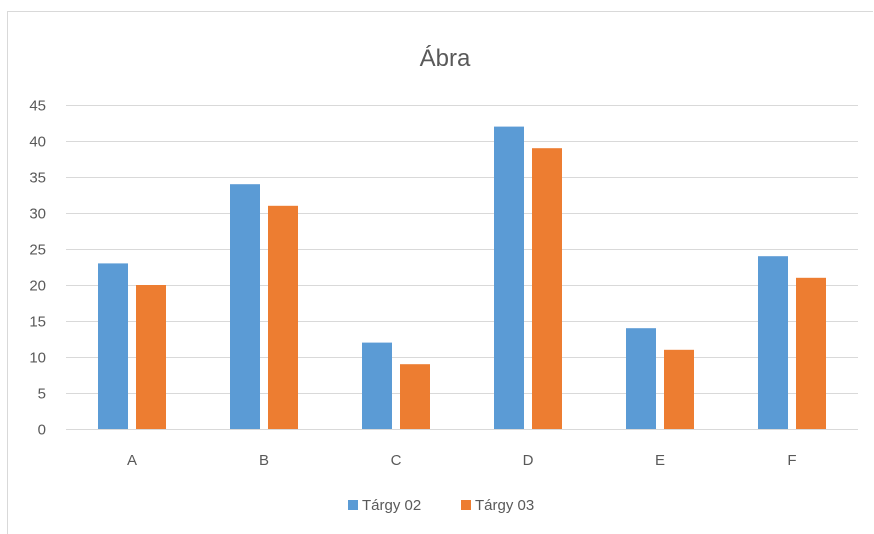  I want to click on legend-label: Tárgy 03, so click(504, 505).